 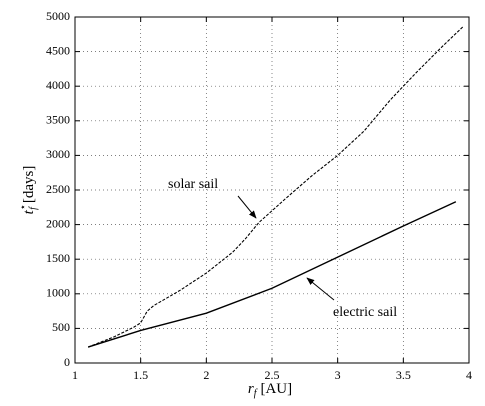 What do you see at coordinates (29, 185) in the screenshot?
I see `y-unit: [days]` at bounding box center [29, 185].